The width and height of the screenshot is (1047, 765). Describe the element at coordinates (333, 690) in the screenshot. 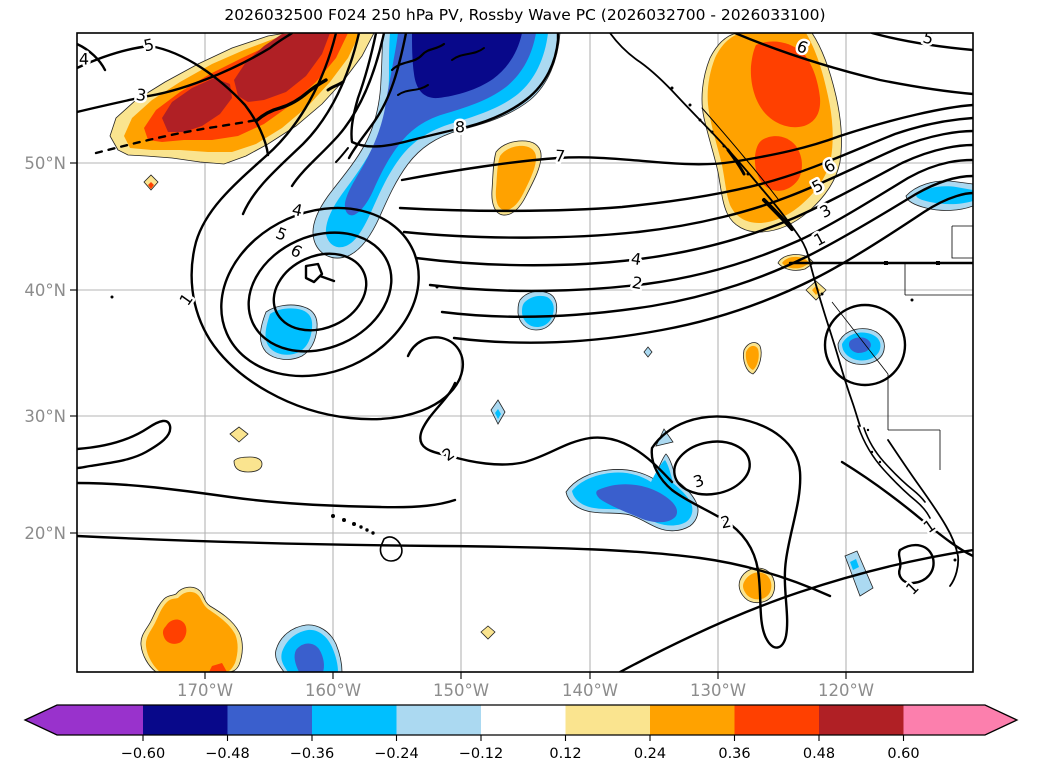

I see `lon-tick-label: 160°W` at that location.